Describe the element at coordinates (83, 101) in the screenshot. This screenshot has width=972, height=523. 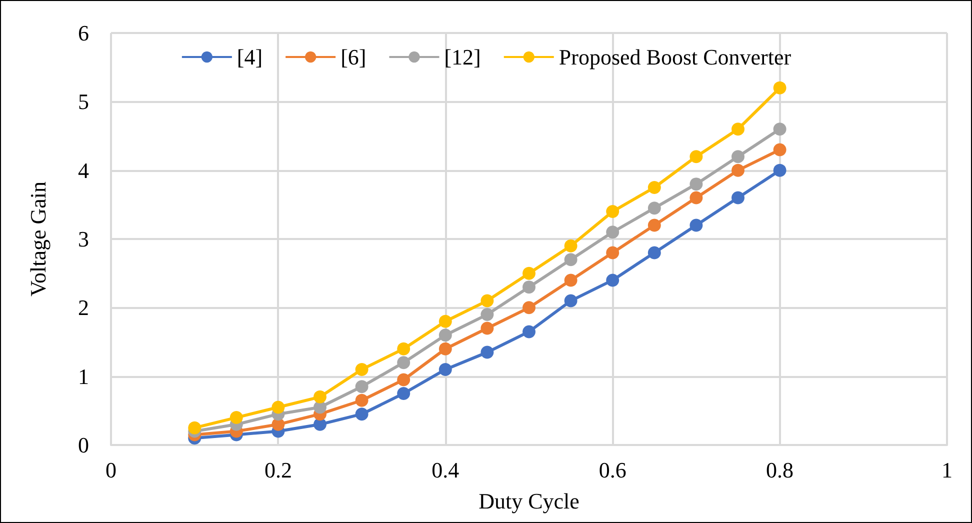
I see `y-tick-label: 5` at that location.